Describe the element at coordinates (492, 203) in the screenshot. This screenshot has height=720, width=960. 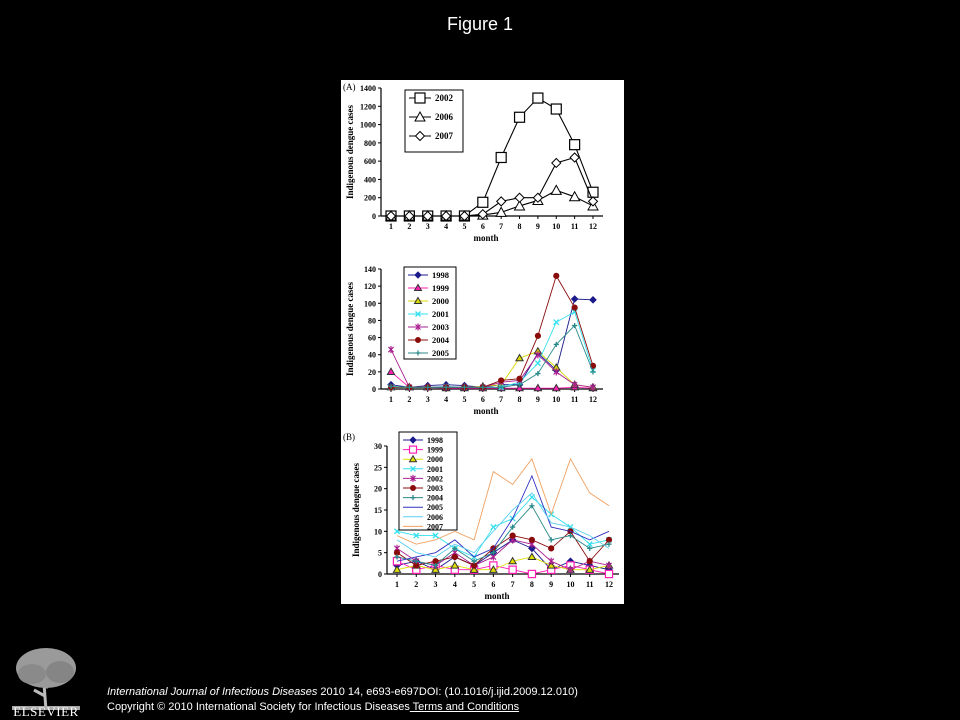
I see `chart1-series-2006-line` at that location.